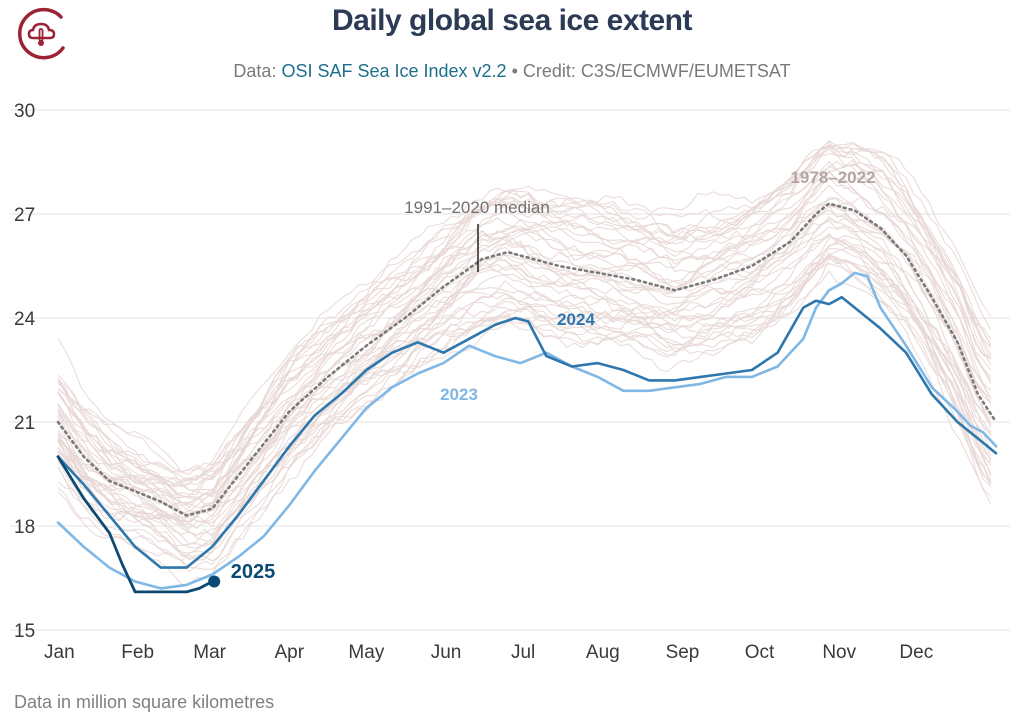 This screenshot has height=720, width=1024. Describe the element at coordinates (24, 423) in the screenshot. I see `y-tick-label: 21` at that location.